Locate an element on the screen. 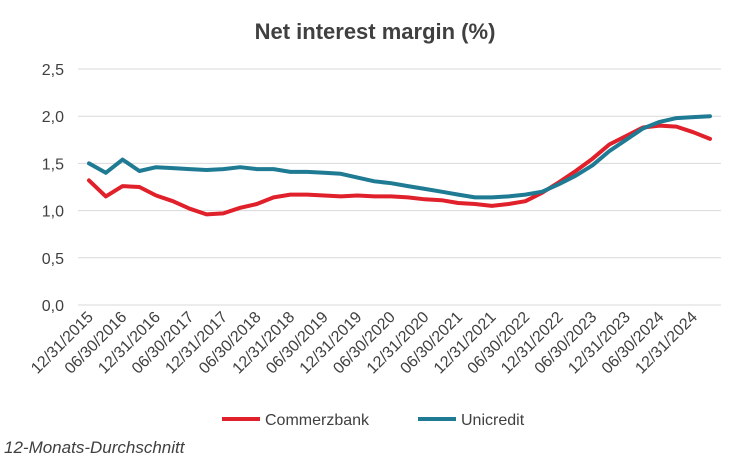 The height and width of the screenshot is (468, 750). legend: Commerzbank Unicredit is located at coordinates (373, 420).